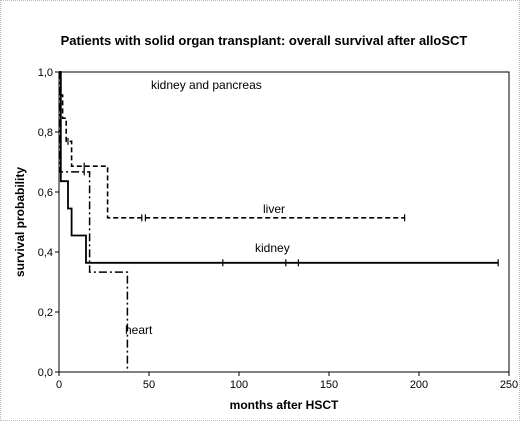  Describe the element at coordinates (206, 85) in the screenshot. I see `series-label-kidney-and-pancreas: kidney and pancreas` at that location.